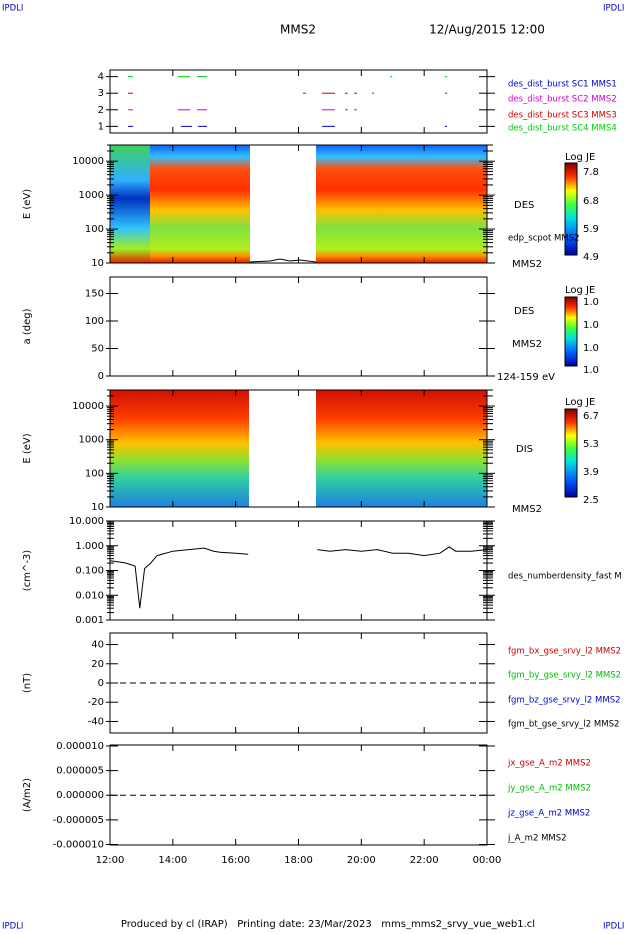  Describe the element at coordinates (424, 860) in the screenshot. I see `x-tick-label: 22:00` at that location.